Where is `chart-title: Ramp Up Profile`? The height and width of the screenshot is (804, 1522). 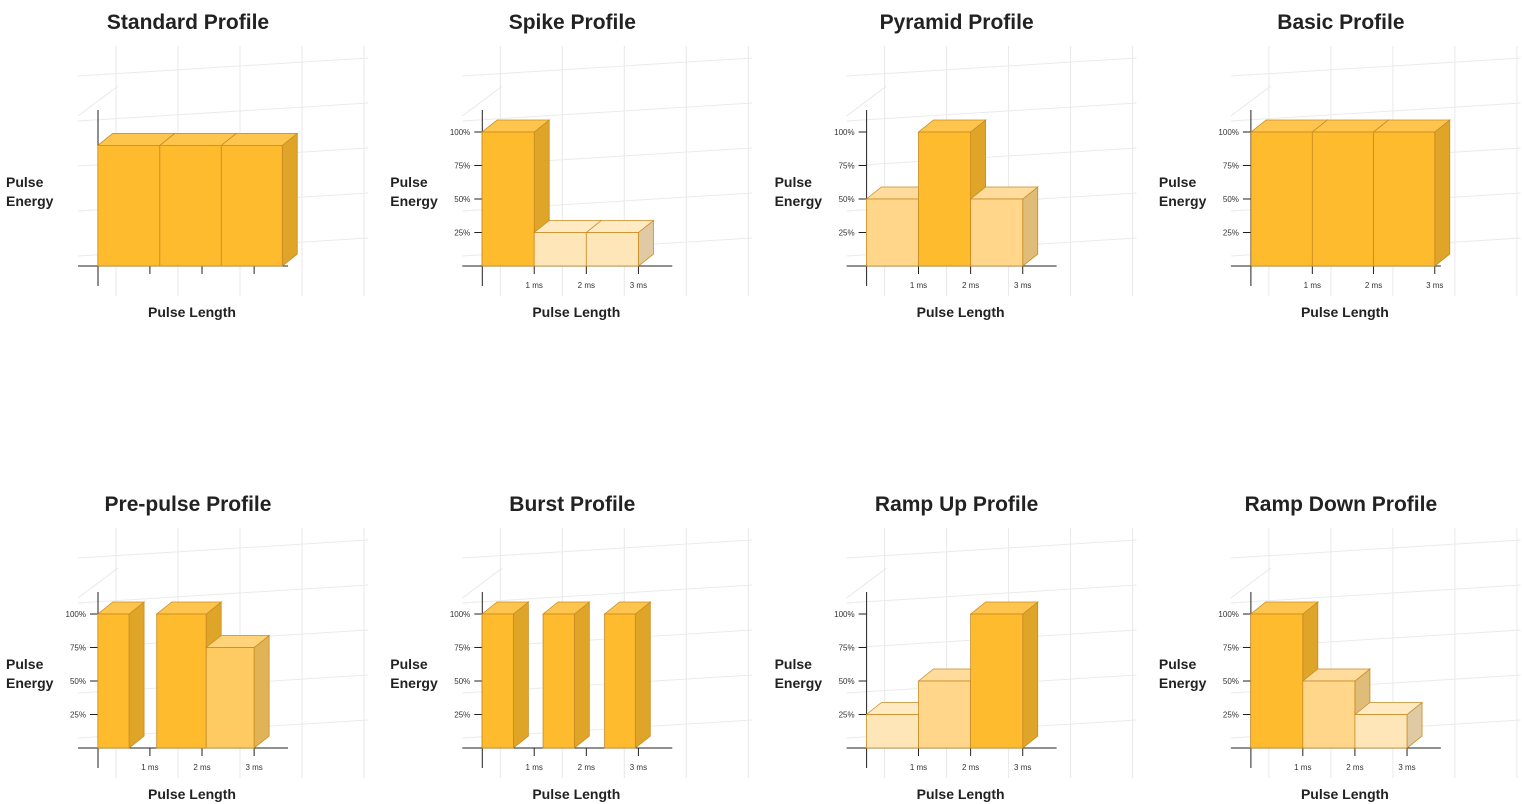 chart-title: Ramp Up Profile is located at coordinates (956, 504).